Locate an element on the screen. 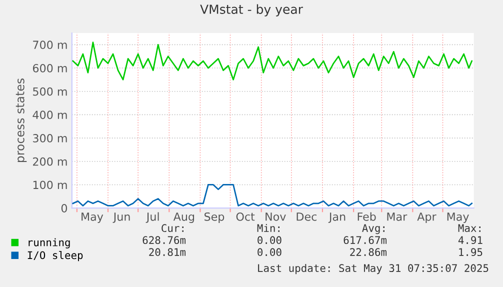 The image size is (503, 287). legend-label: running is located at coordinates (49, 243).